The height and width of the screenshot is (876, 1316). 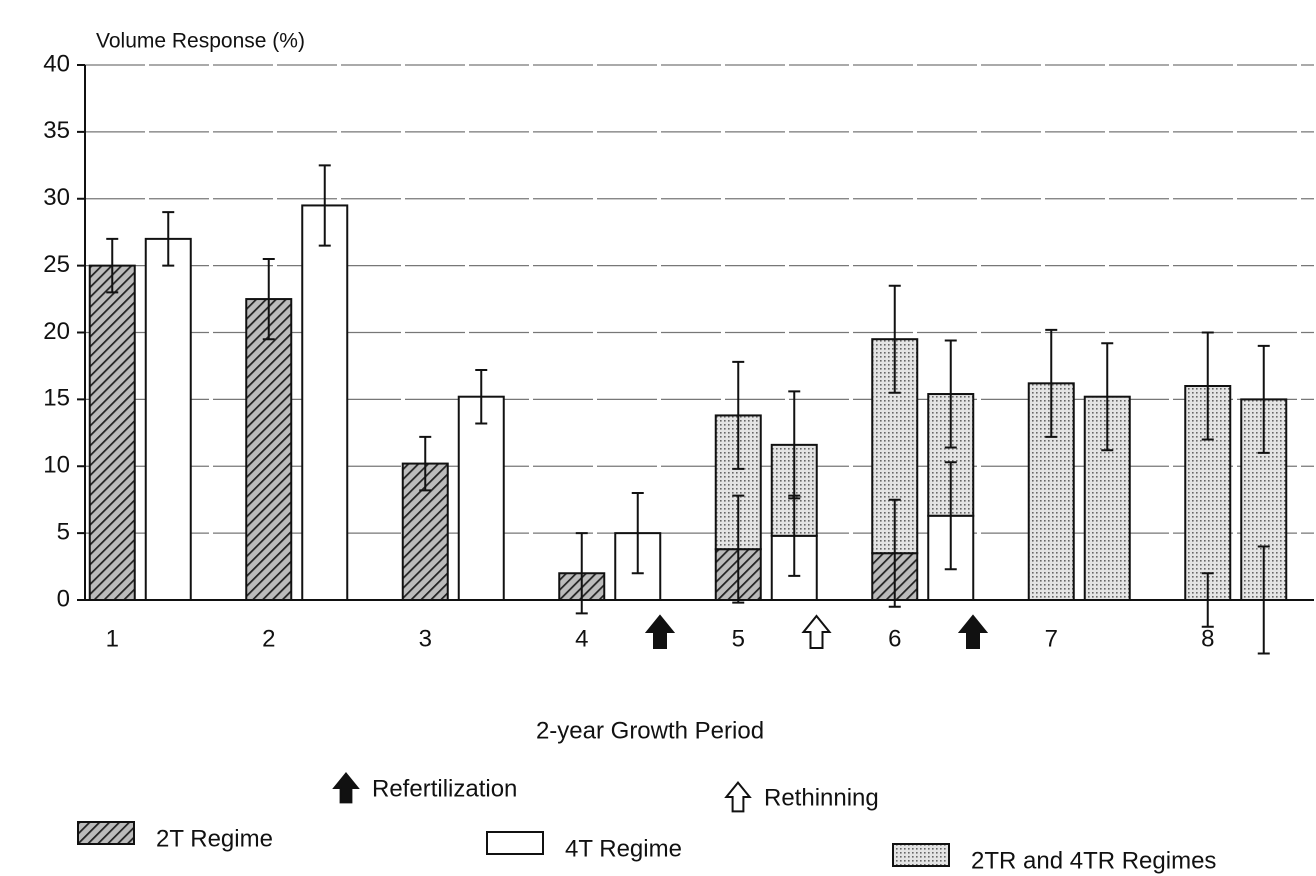 What do you see at coordinates (268, 638) in the screenshot?
I see `x-tick-label: 2` at bounding box center [268, 638].